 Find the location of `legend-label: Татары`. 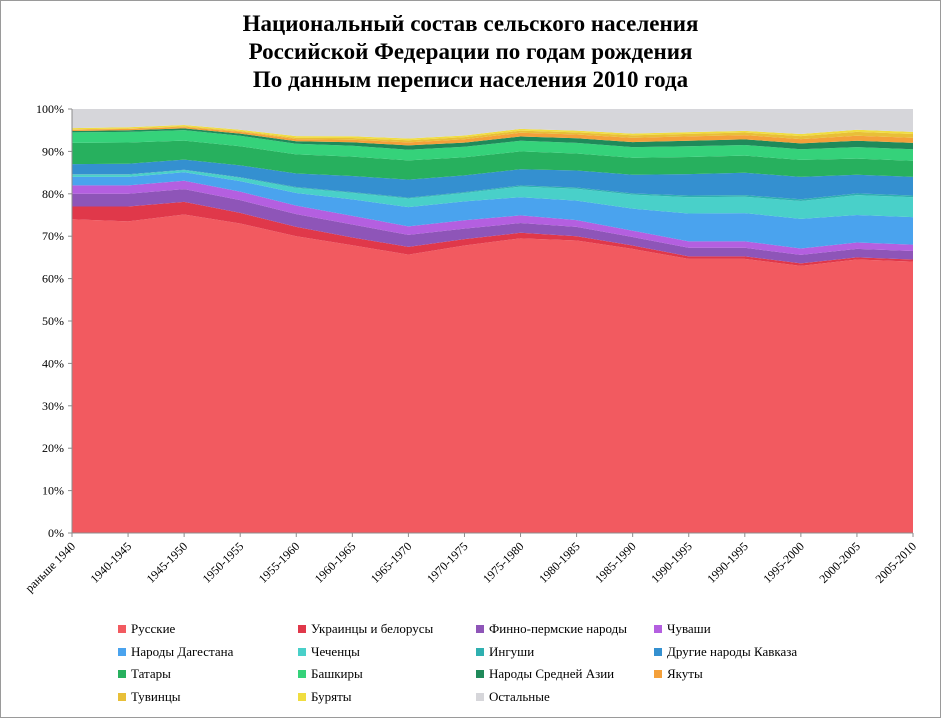

legend-label: Татары is located at coordinates (151, 673).